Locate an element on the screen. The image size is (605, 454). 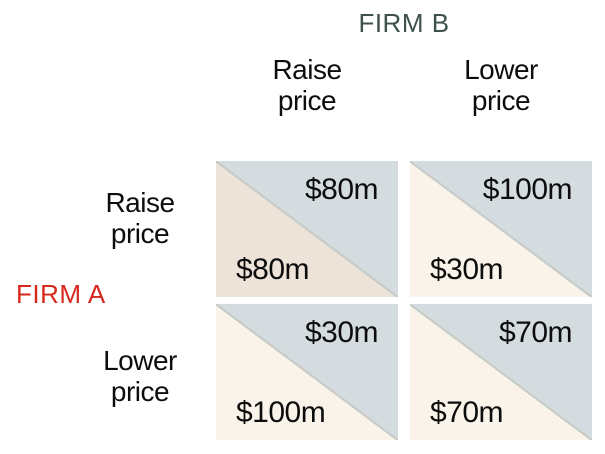
firm-b-payoff: $80m is located at coordinates (341, 189).